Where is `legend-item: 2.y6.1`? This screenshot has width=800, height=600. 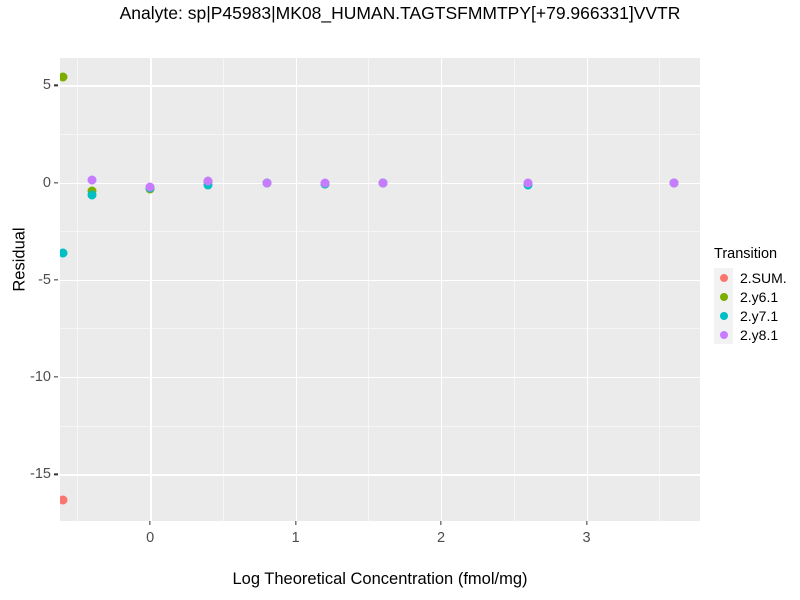 legend-item: 2.y6.1 is located at coordinates (750, 296).